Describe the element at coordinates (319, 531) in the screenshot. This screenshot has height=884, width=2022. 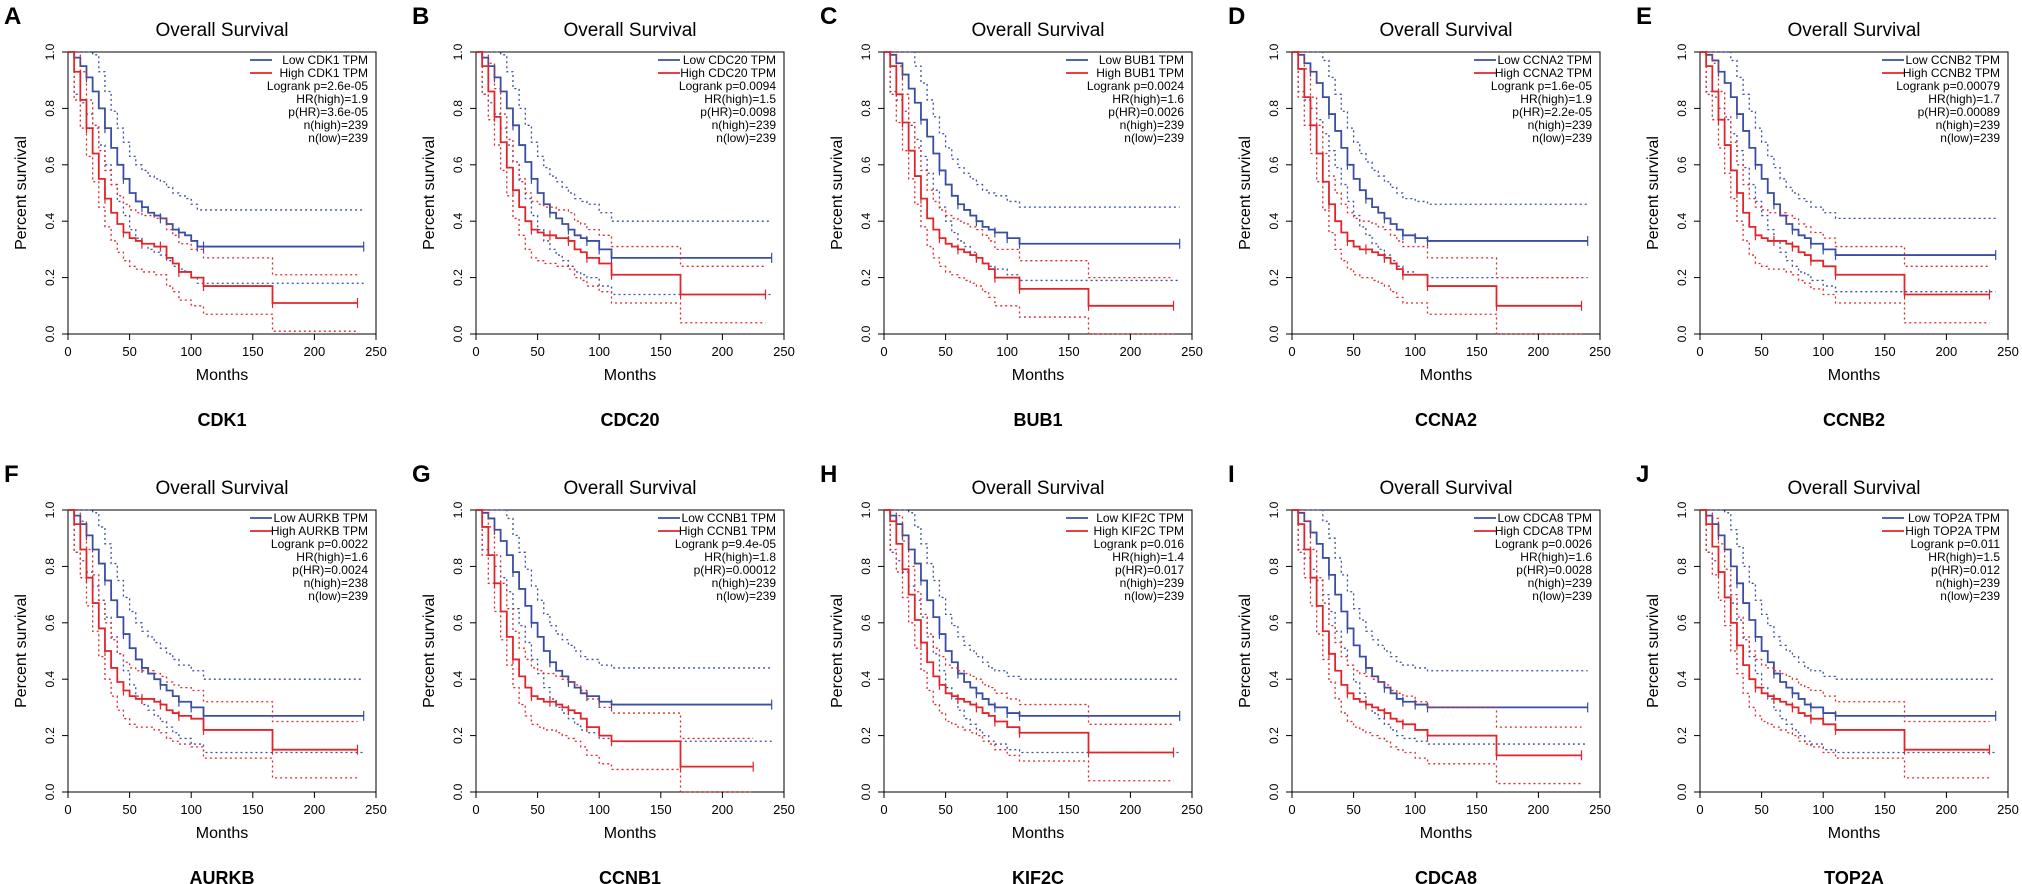
I see `legend-label: High AURKB TPM` at that location.